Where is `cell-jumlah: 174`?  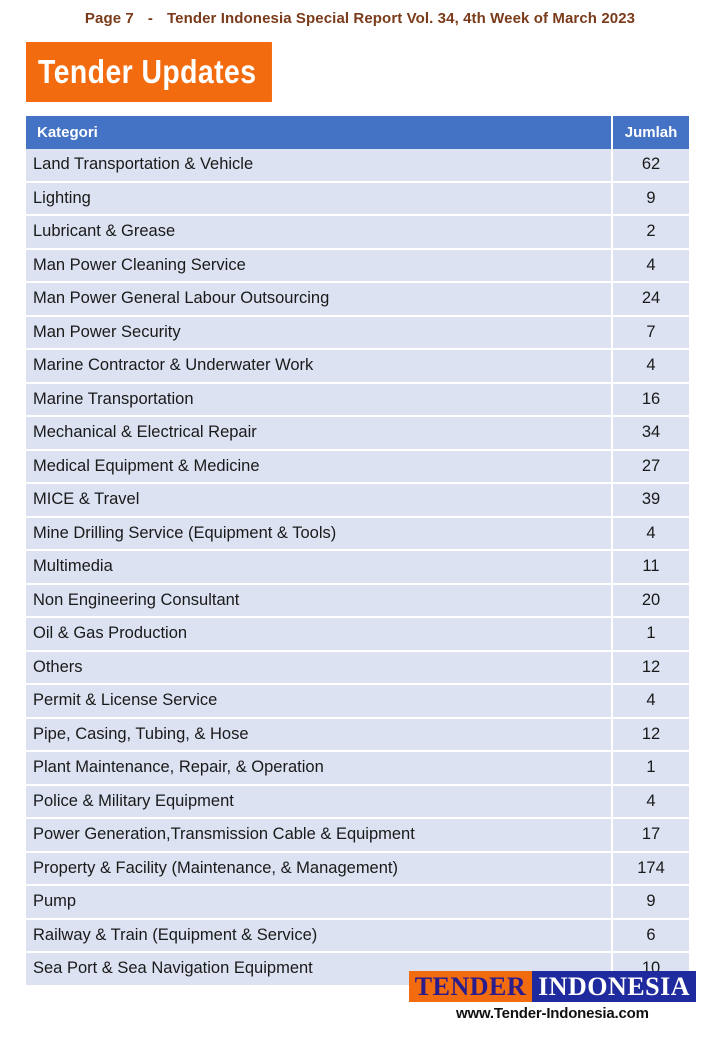 cell-jumlah: 174 is located at coordinates (650, 868).